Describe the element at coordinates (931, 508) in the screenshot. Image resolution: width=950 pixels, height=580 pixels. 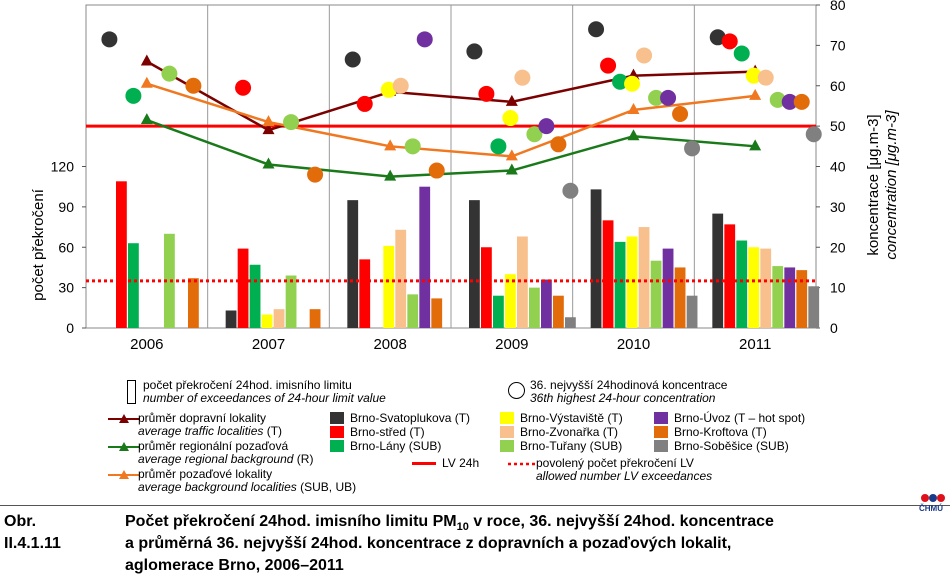
I see `chmu-logo-text: ČHMÚ` at that location.